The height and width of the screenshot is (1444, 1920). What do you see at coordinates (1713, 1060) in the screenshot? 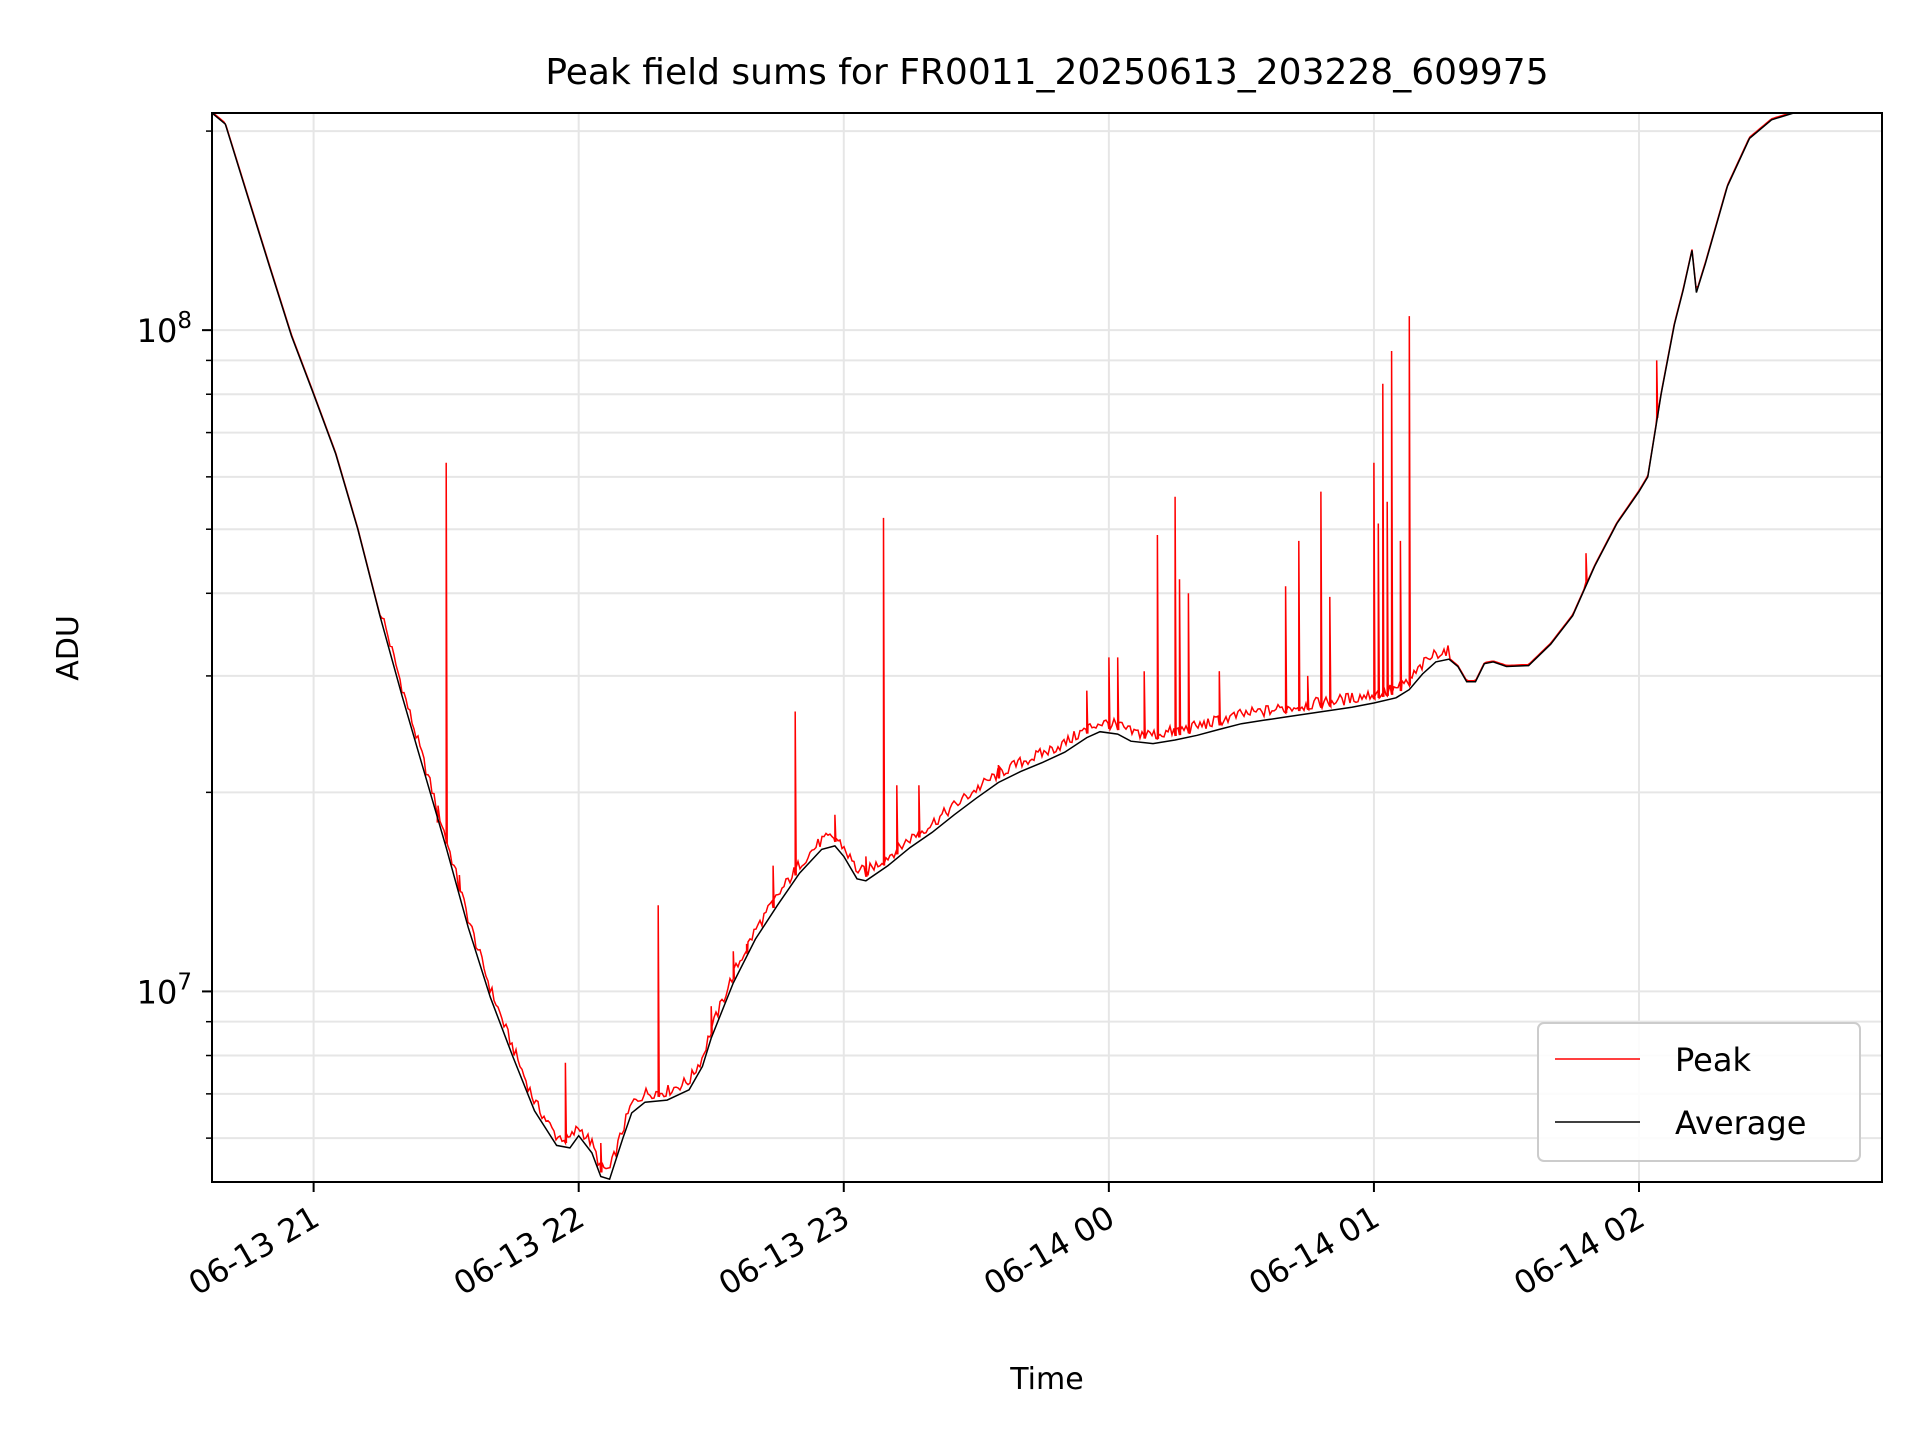
I see `legend-label-peak: Peak` at bounding box center [1713, 1060].